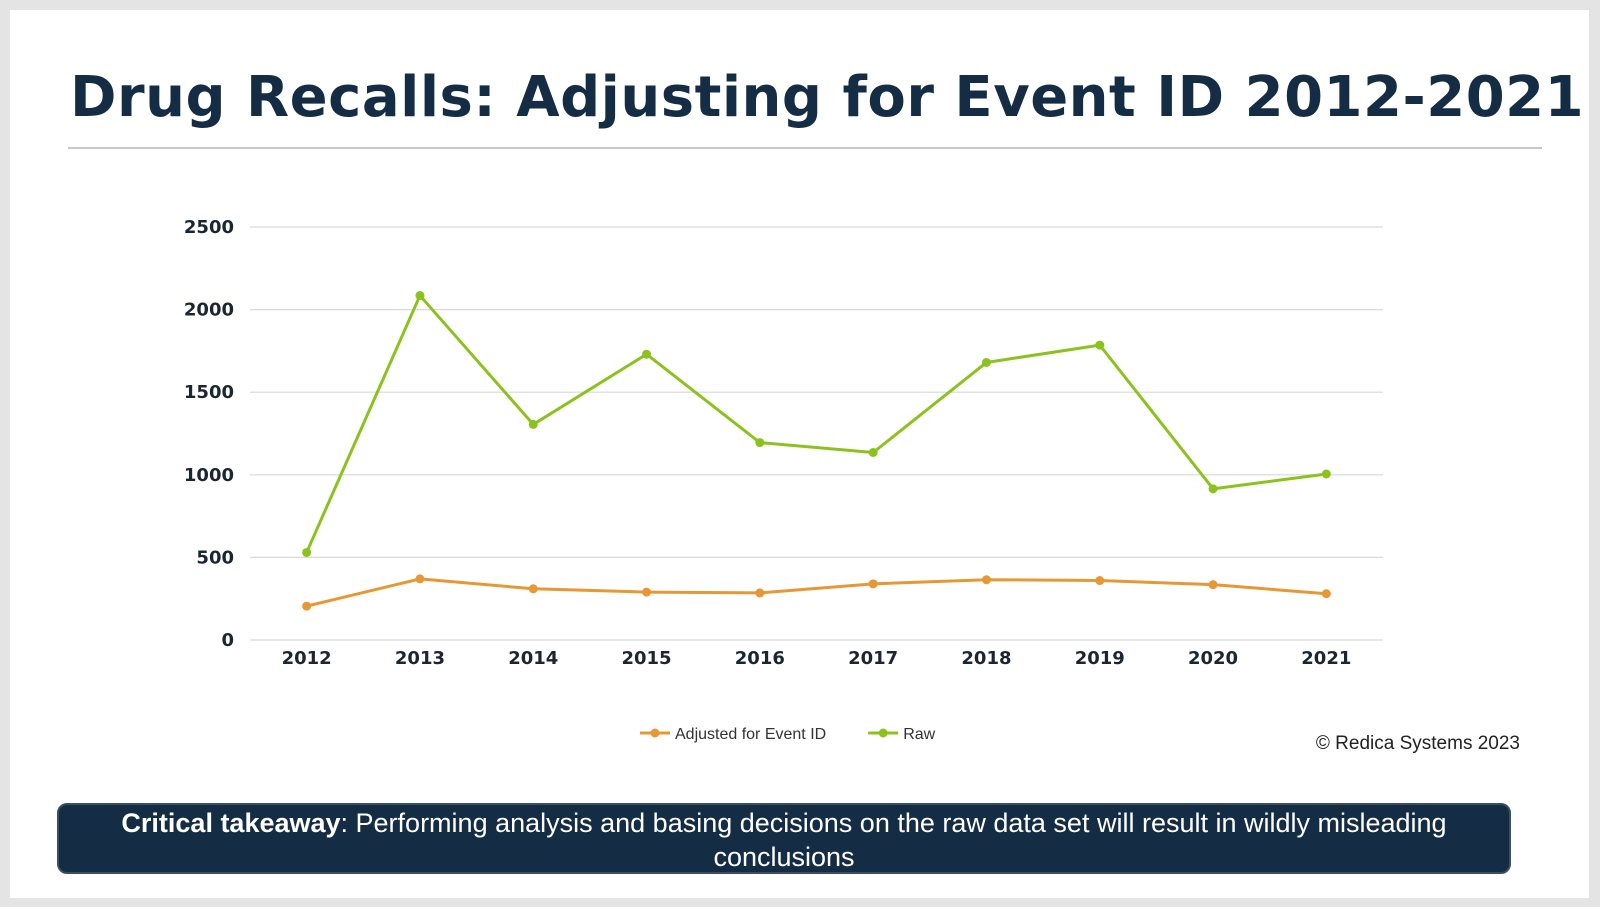 The image size is (1600, 907). What do you see at coordinates (420, 658) in the screenshot?
I see `x-tick-label: 2013` at bounding box center [420, 658].